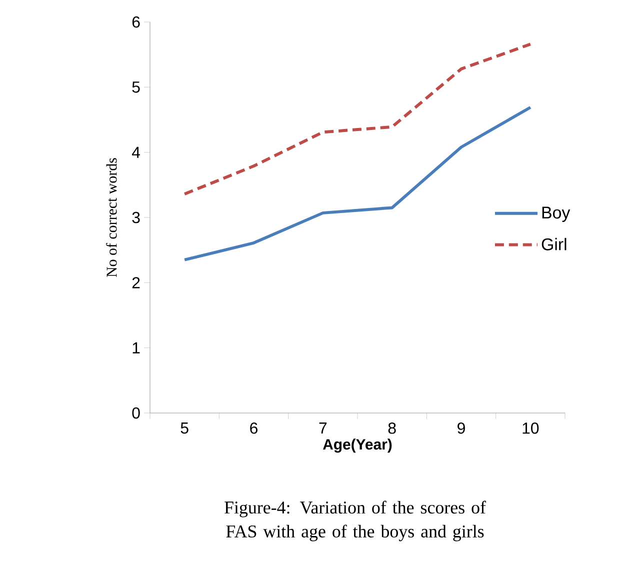  Describe the element at coordinates (323, 428) in the screenshot. I see `x-tick-label: 7` at that location.